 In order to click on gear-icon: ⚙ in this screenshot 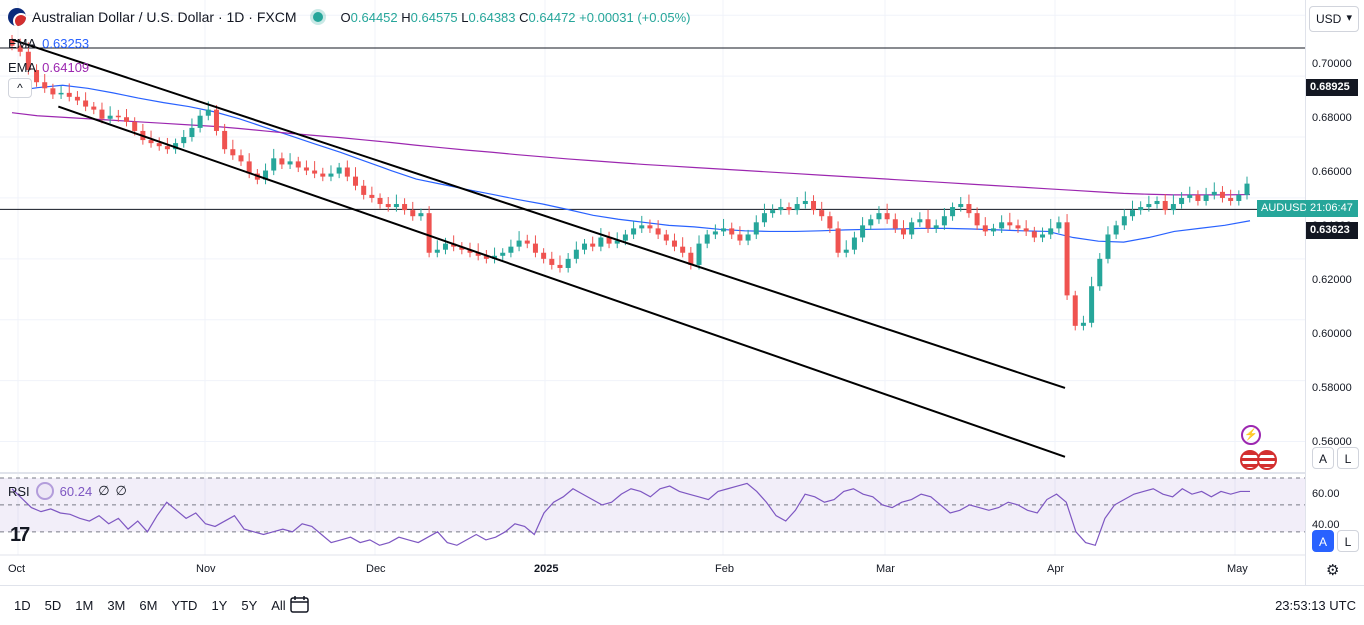, I will do `click(1333, 570)`.